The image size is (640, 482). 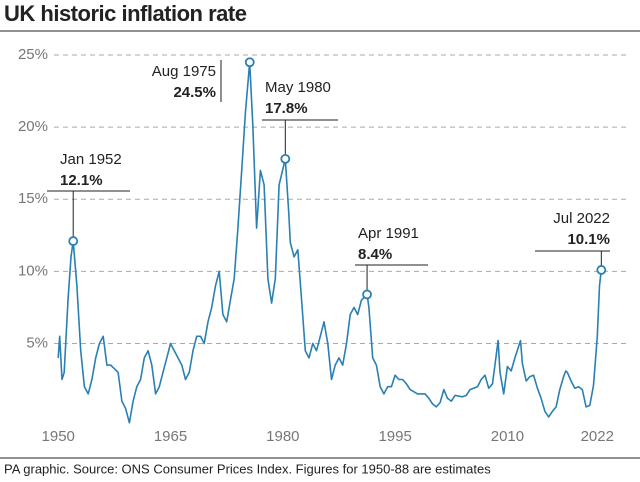 What do you see at coordinates (597, 436) in the screenshot?
I see `x-tick-label: 2022` at bounding box center [597, 436].